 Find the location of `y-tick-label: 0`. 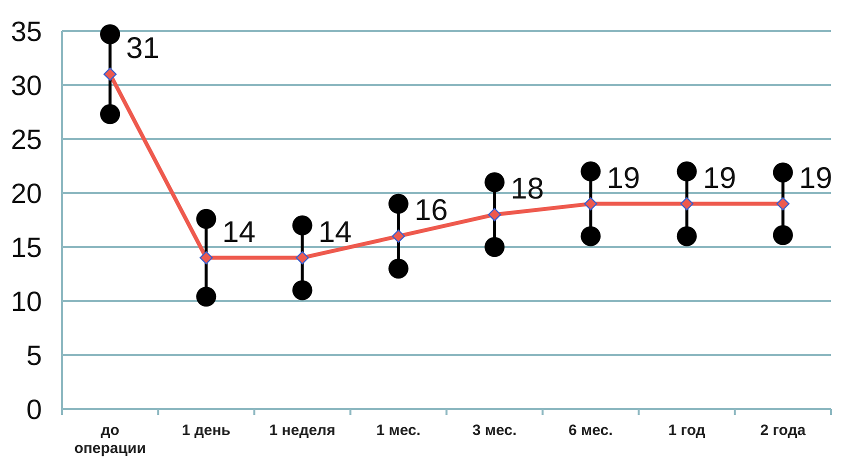

y-tick-label: 0 is located at coordinates (34, 409).